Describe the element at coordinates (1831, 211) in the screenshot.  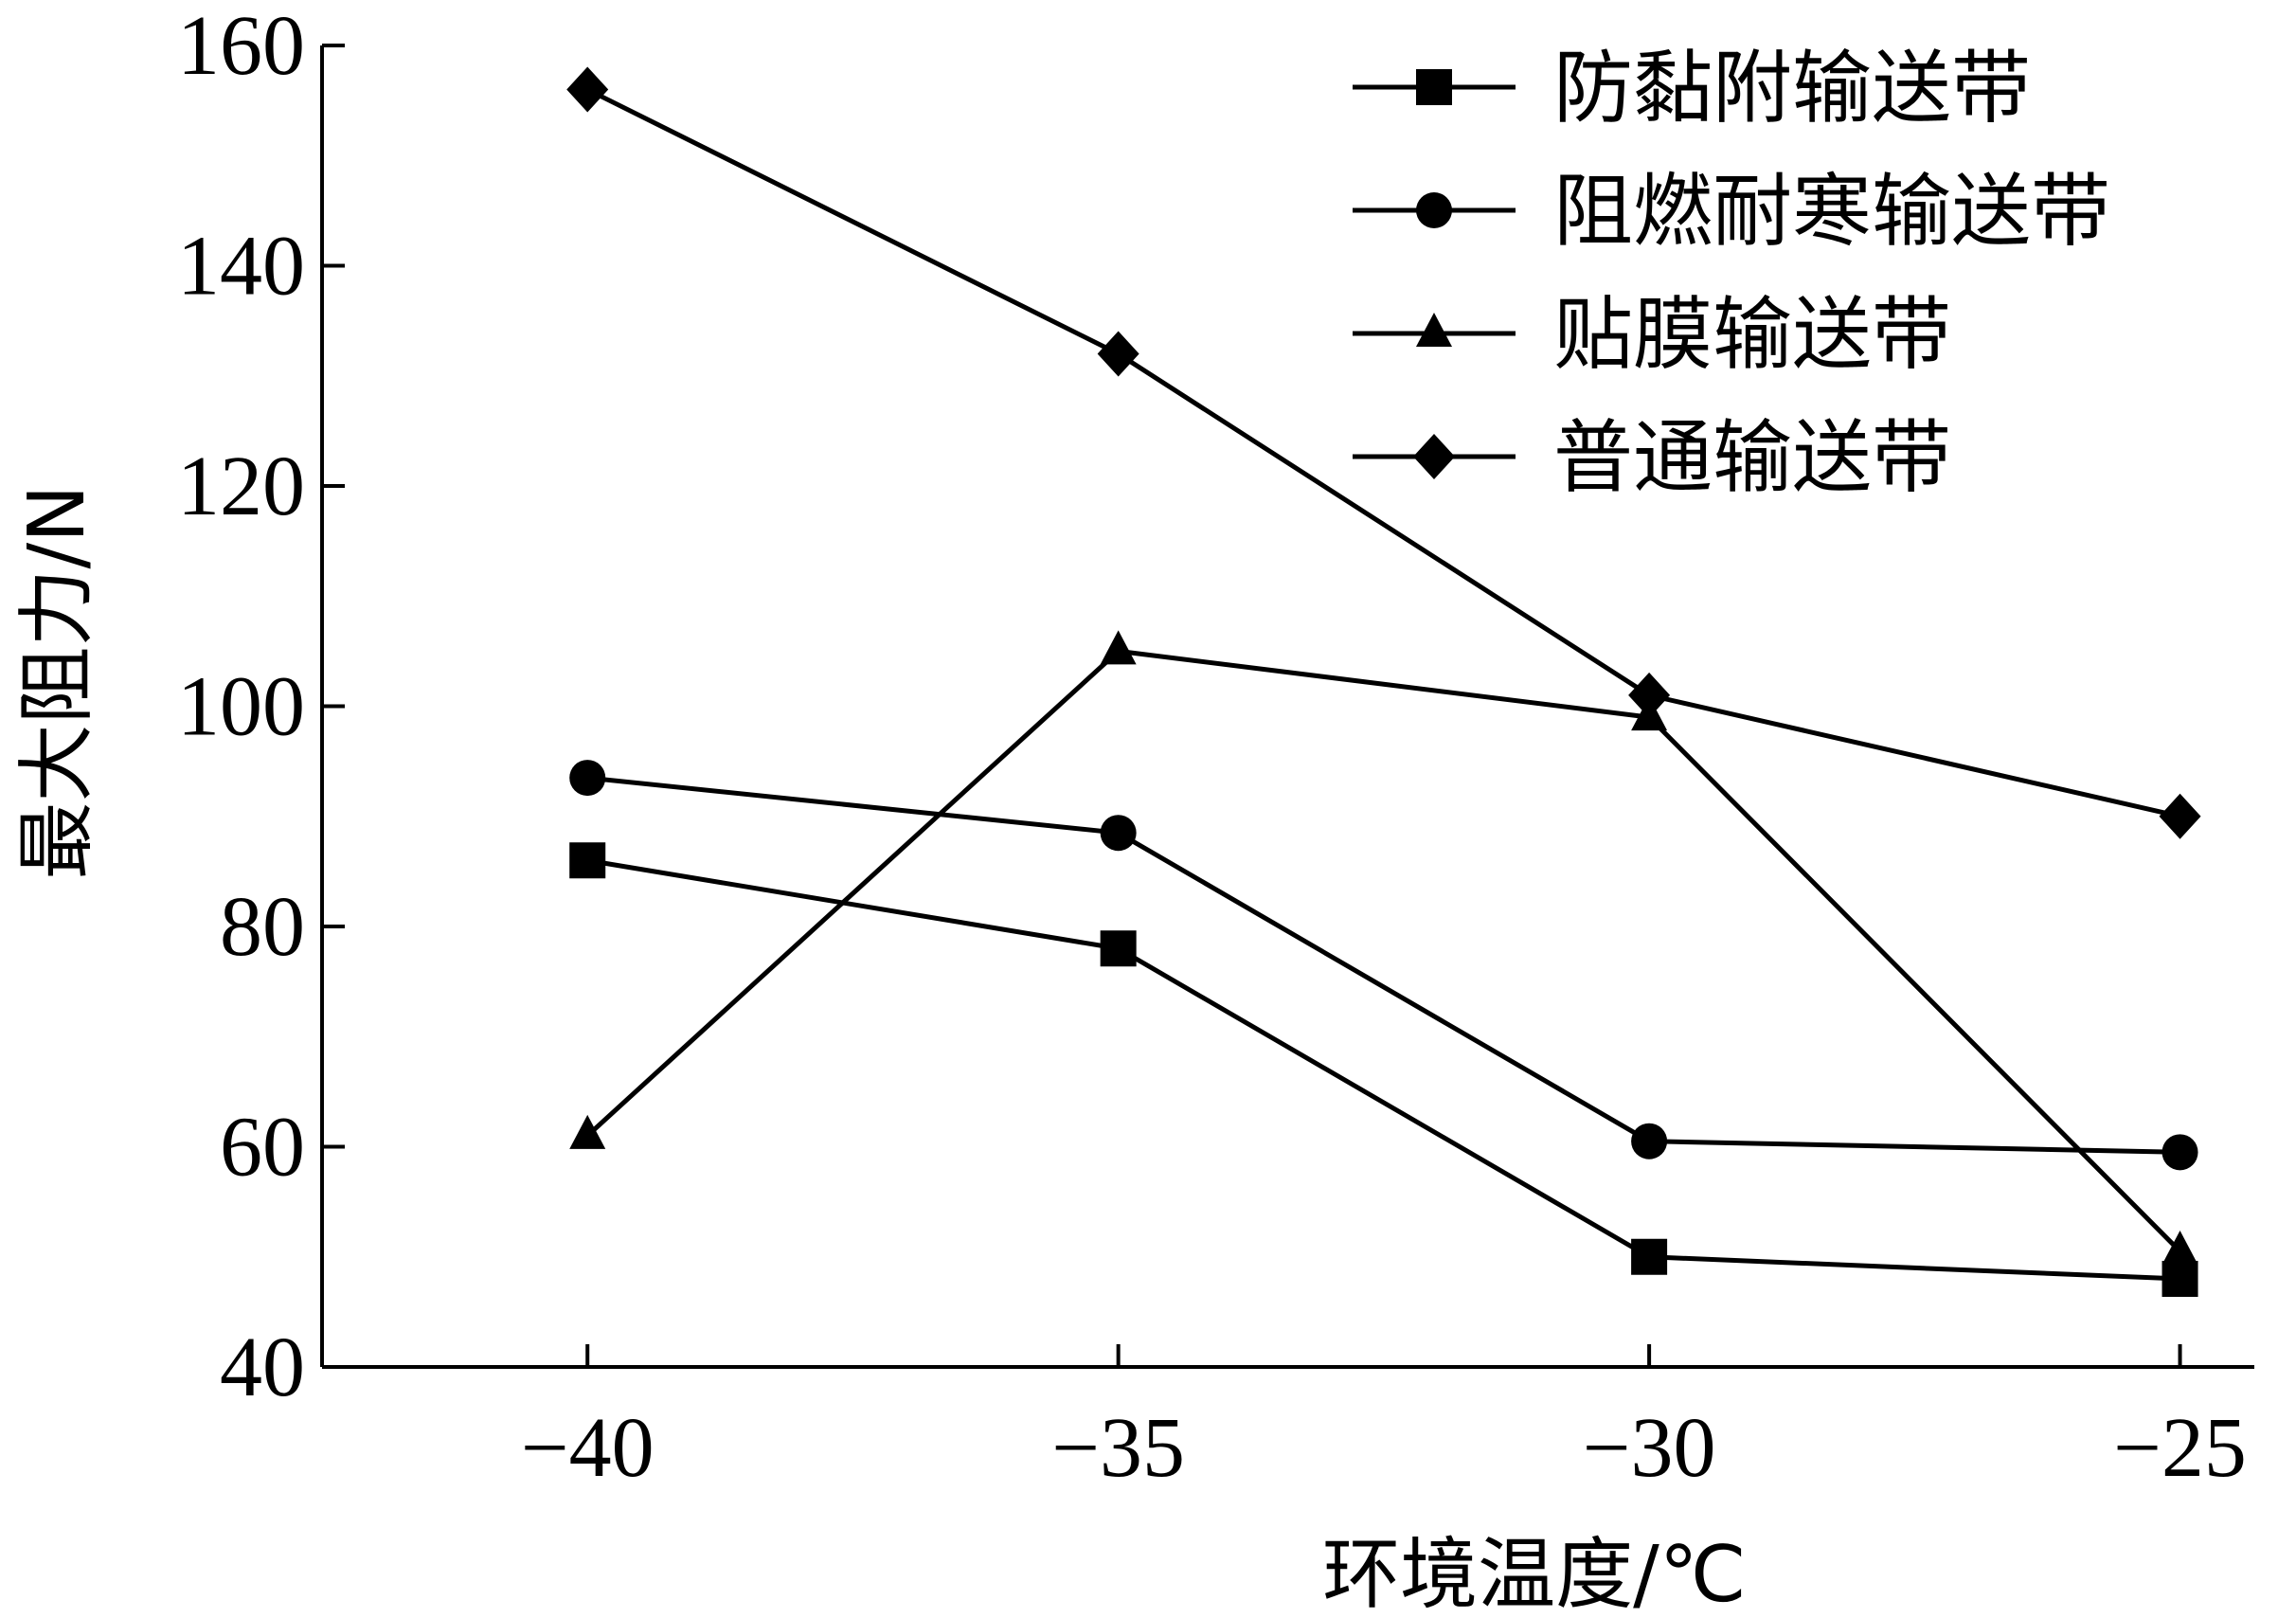
I see `legend-label: 阻燃耐寒输送带` at that location.